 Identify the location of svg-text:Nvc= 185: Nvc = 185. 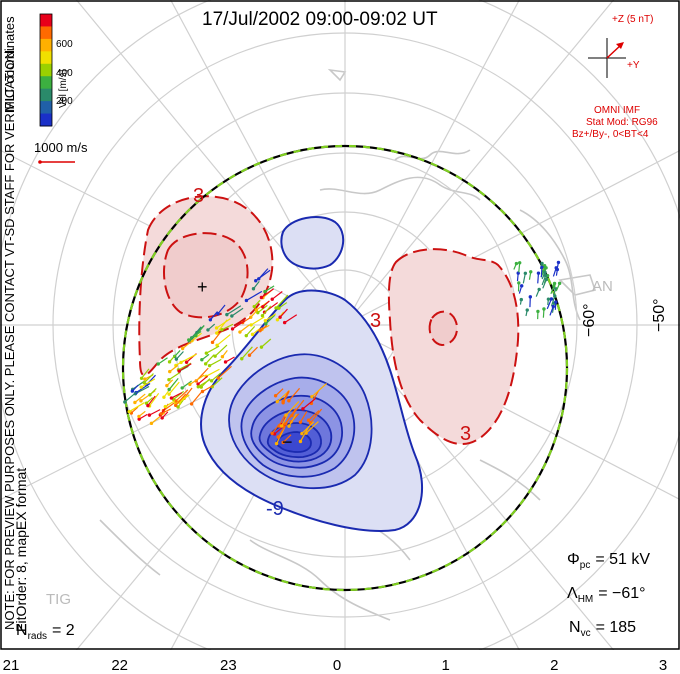
(602, 629).